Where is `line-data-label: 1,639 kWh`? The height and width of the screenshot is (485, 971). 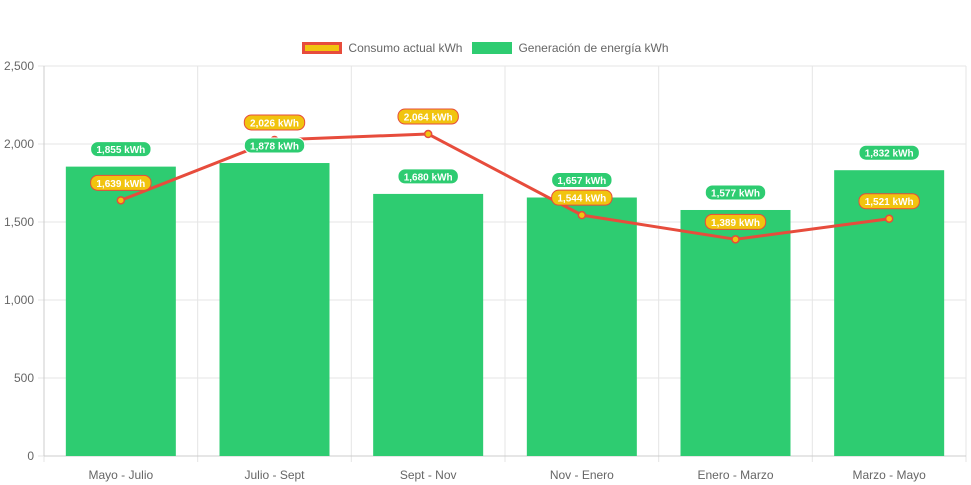
line-data-label: 1,639 kWh is located at coordinates (120, 184).